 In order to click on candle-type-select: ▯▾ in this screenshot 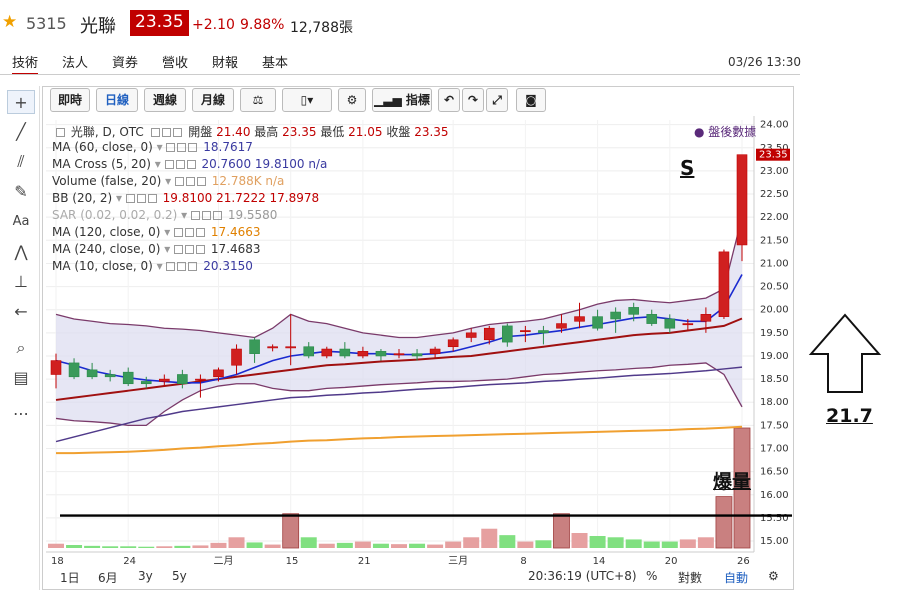, I will do `click(307, 100)`.